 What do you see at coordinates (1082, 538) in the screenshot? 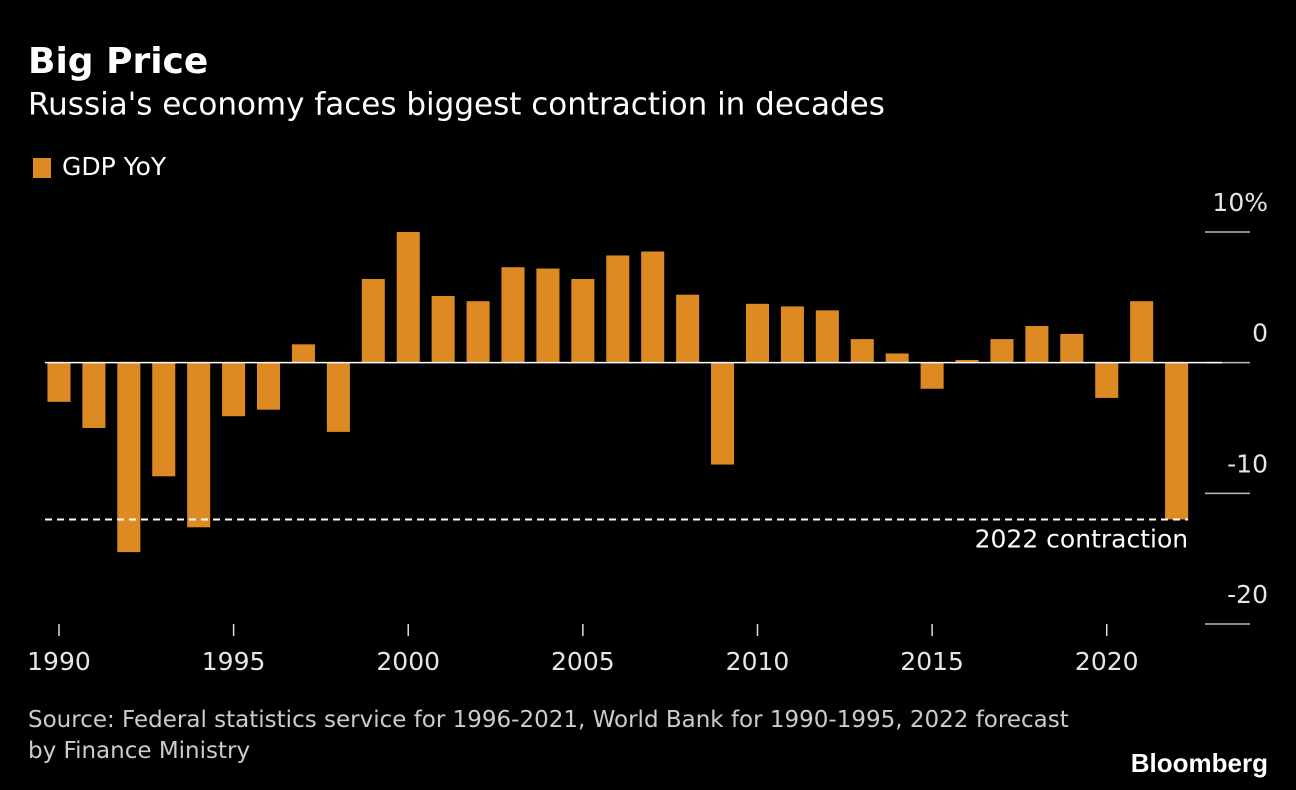
I see `reference-label: 2022 contraction` at bounding box center [1082, 538].